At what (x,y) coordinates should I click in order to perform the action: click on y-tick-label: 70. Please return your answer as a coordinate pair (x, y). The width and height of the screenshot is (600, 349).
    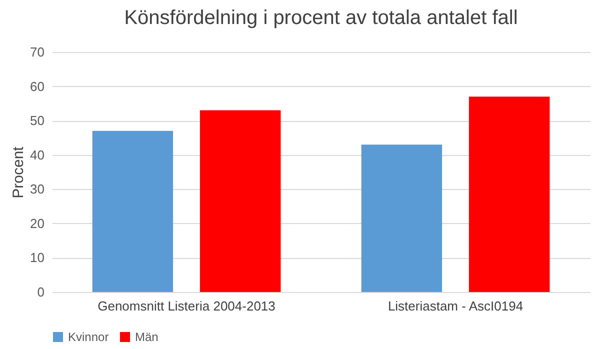
    Looking at the image, I should click on (37, 52).